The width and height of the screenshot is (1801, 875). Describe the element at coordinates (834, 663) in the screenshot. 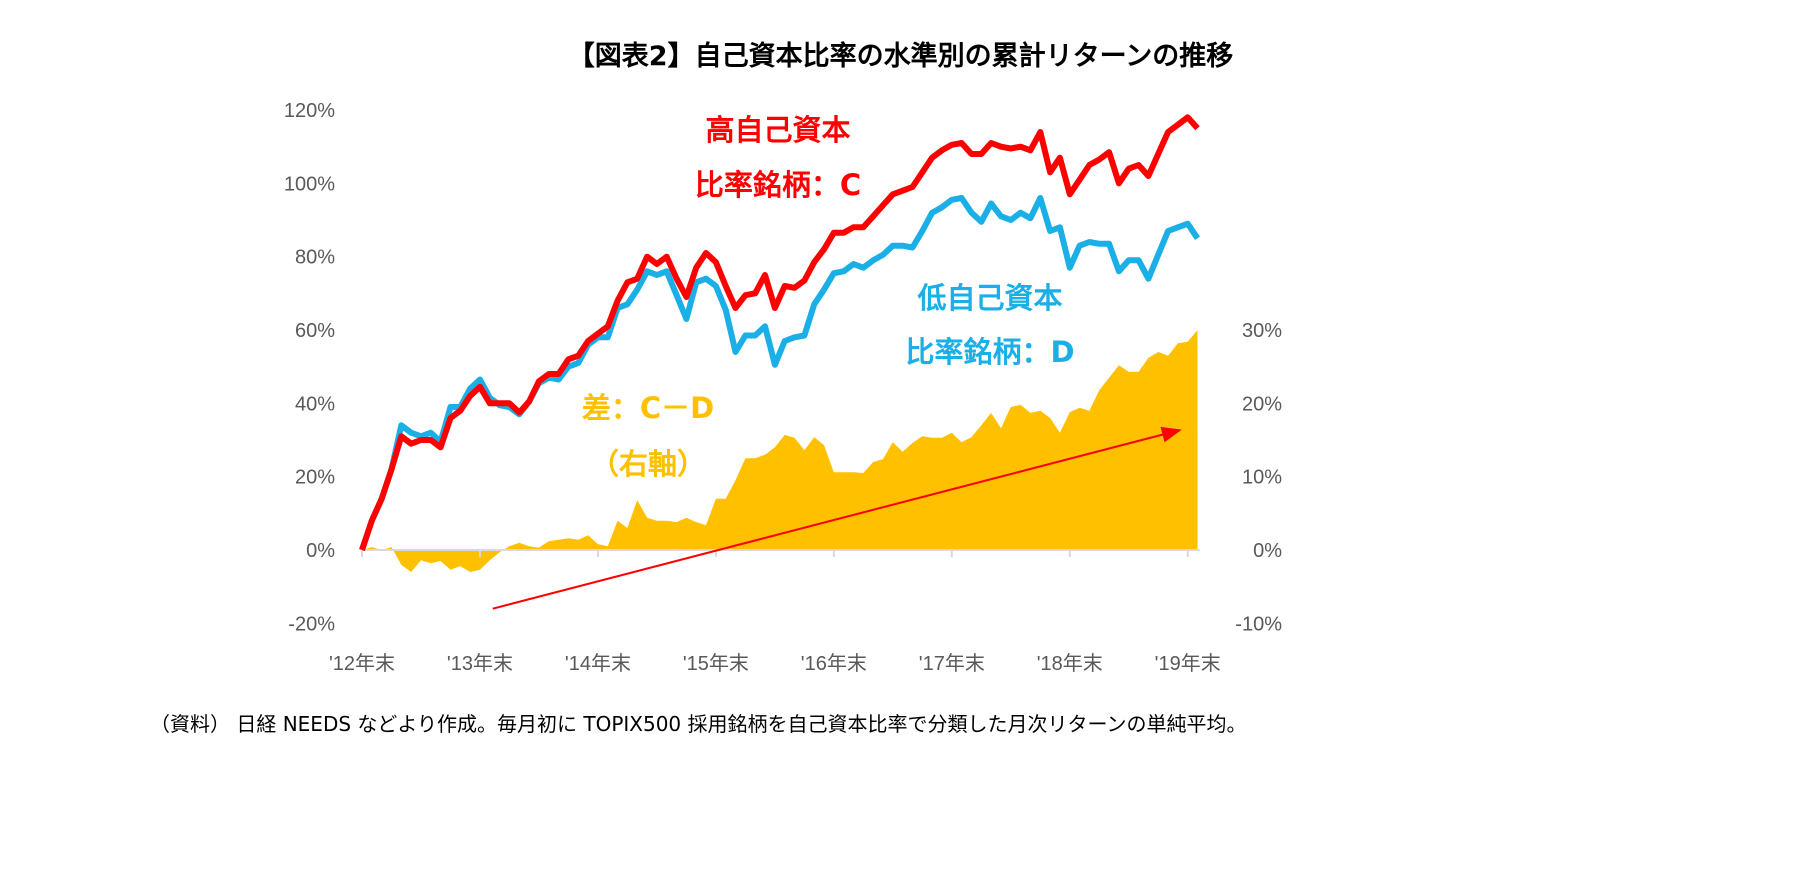

I see `x-tick-label: '16年末` at that location.